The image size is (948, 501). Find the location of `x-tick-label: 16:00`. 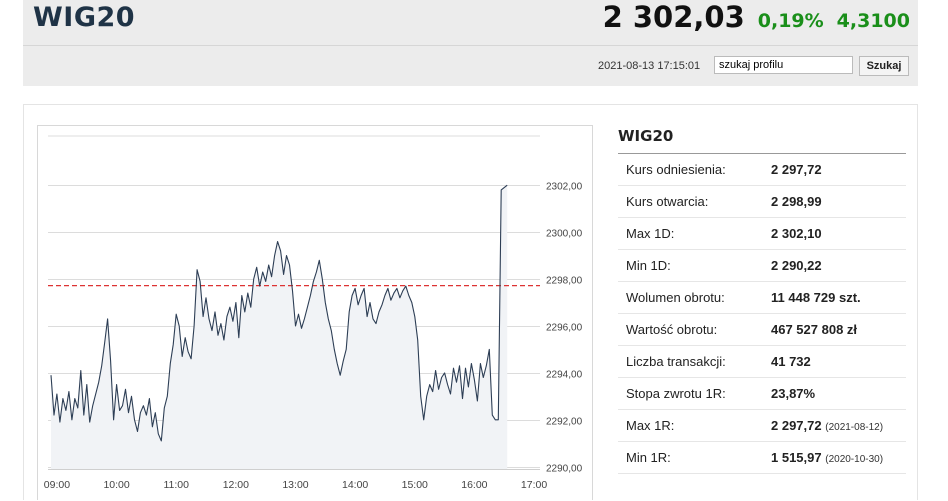

x-tick-label: 16:00 is located at coordinates (474, 485).